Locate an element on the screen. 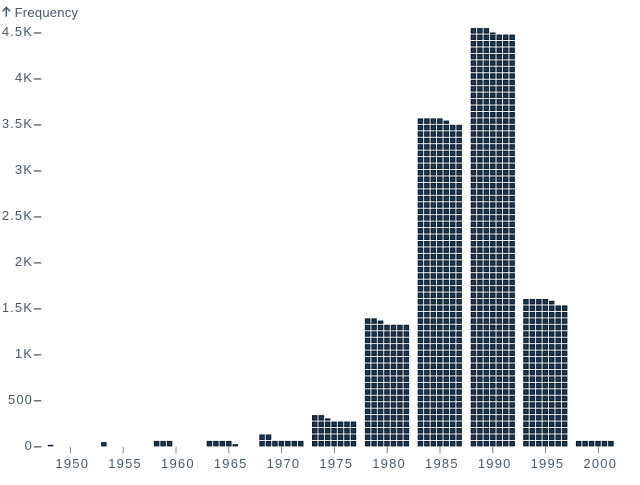 This screenshot has width=640, height=485. svg-text: 1990 is located at coordinates (495, 463).